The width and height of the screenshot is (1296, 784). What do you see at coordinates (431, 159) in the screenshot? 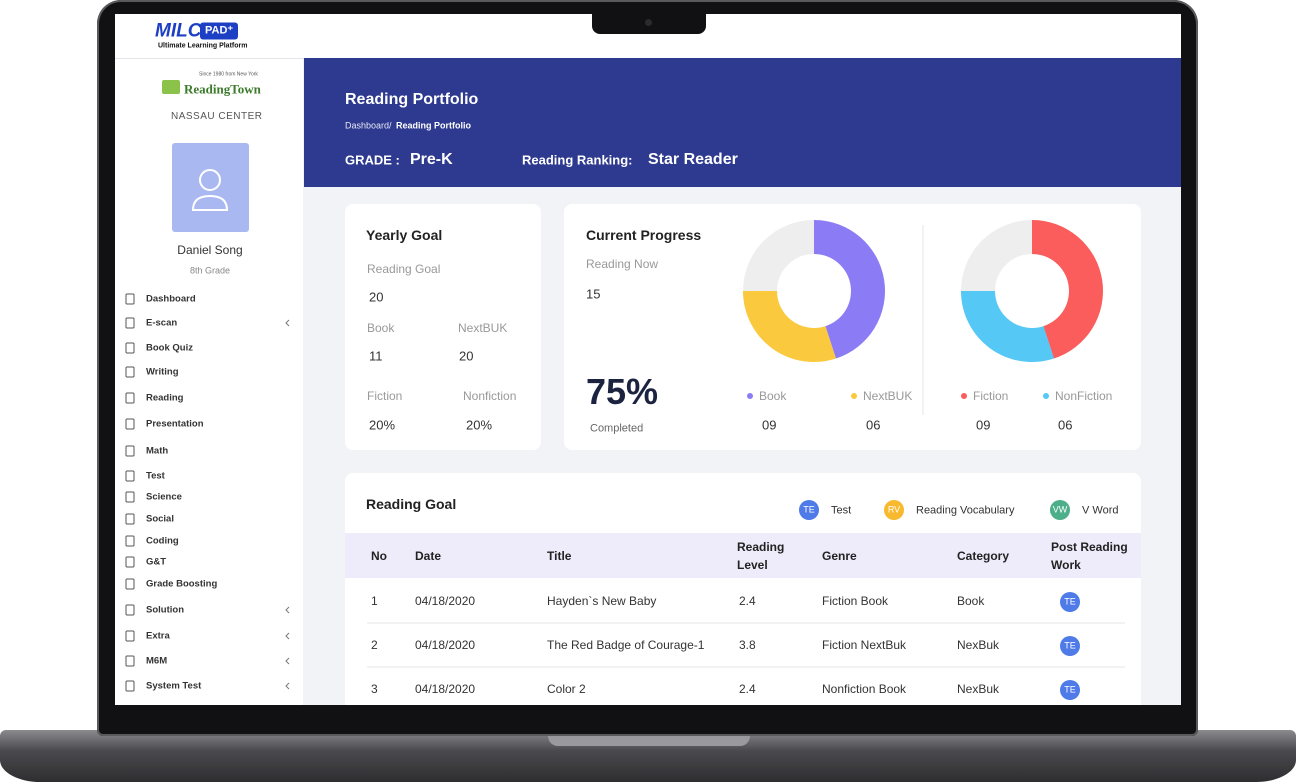
I see `grade: Pre-K` at bounding box center [431, 159].